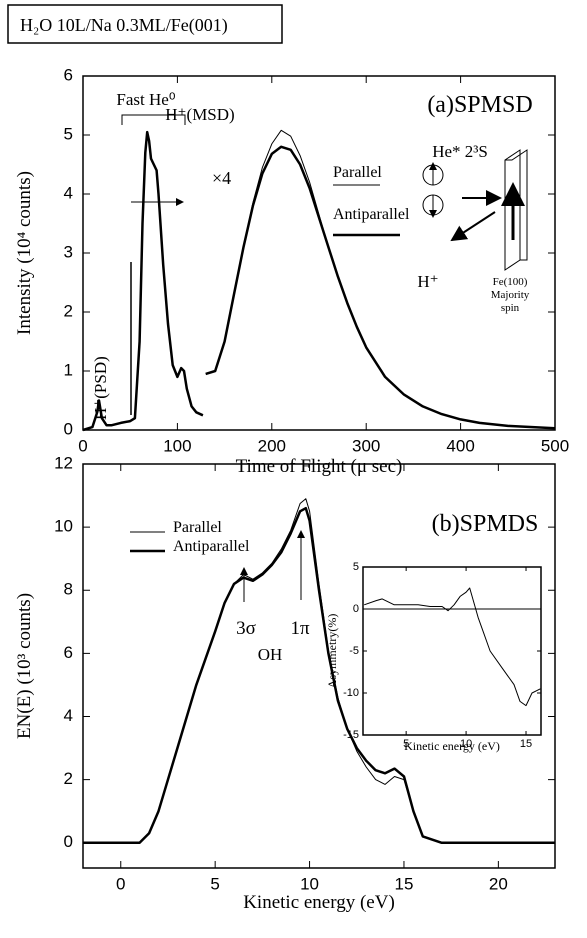 The image size is (587, 938). What do you see at coordinates (351, 735) in the screenshot?
I see `y-tick-label: -15` at bounding box center [351, 735].